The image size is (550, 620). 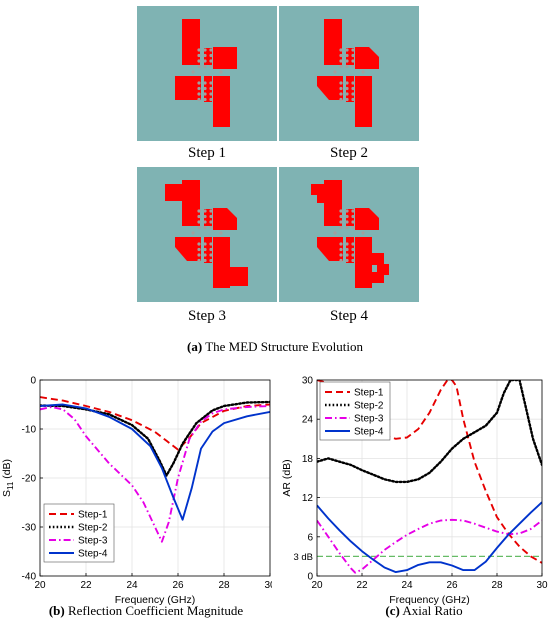 I want to click on s11-series-1-line, so click(x=155, y=423).